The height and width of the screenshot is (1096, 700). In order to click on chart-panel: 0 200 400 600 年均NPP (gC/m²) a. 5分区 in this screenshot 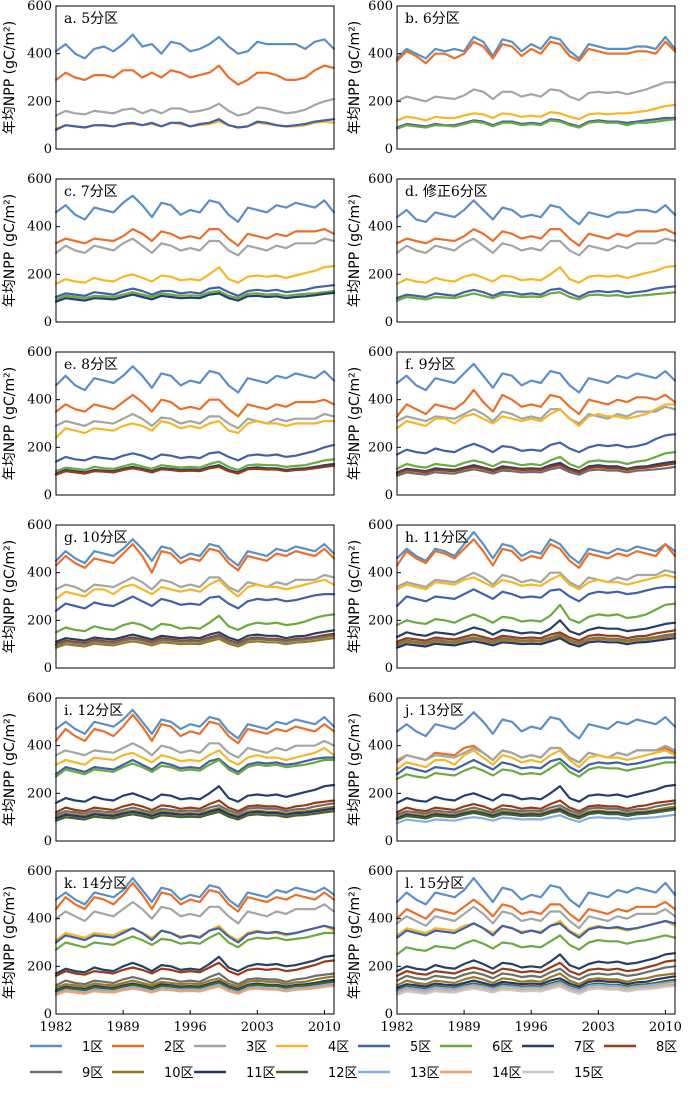, I will do `click(169, 78)`.